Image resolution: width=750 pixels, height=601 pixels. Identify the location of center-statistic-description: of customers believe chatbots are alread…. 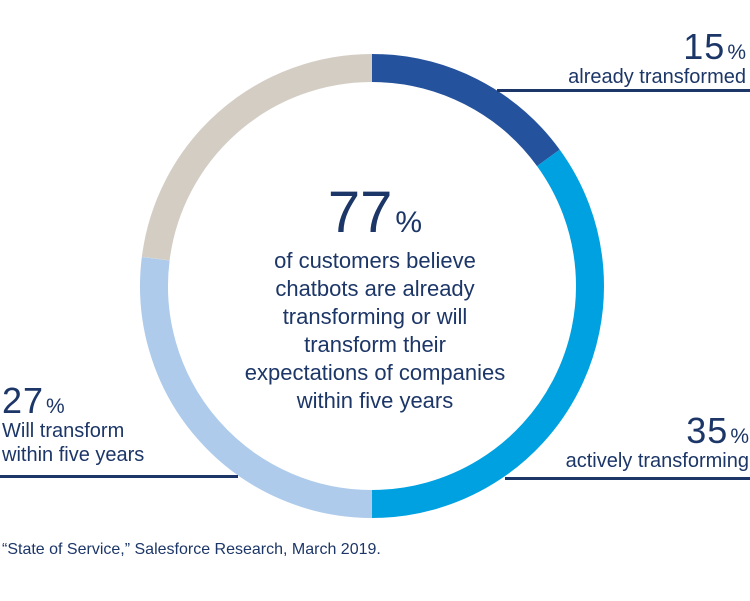
(375, 331).